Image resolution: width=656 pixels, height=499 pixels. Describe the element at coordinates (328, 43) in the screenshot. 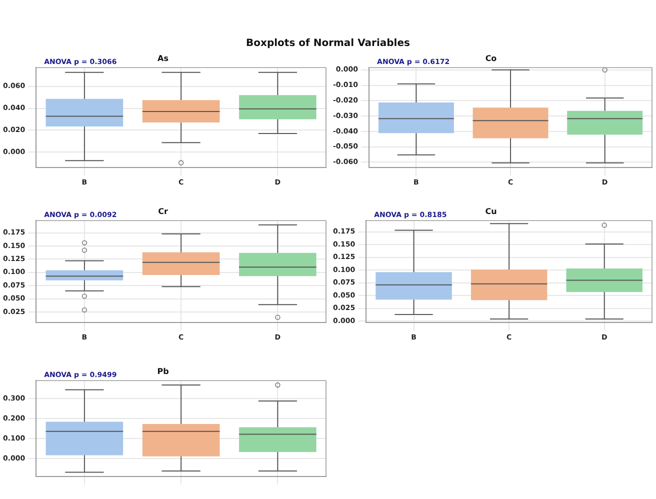

I see `text: Boxplots of Normal Variables` at that location.